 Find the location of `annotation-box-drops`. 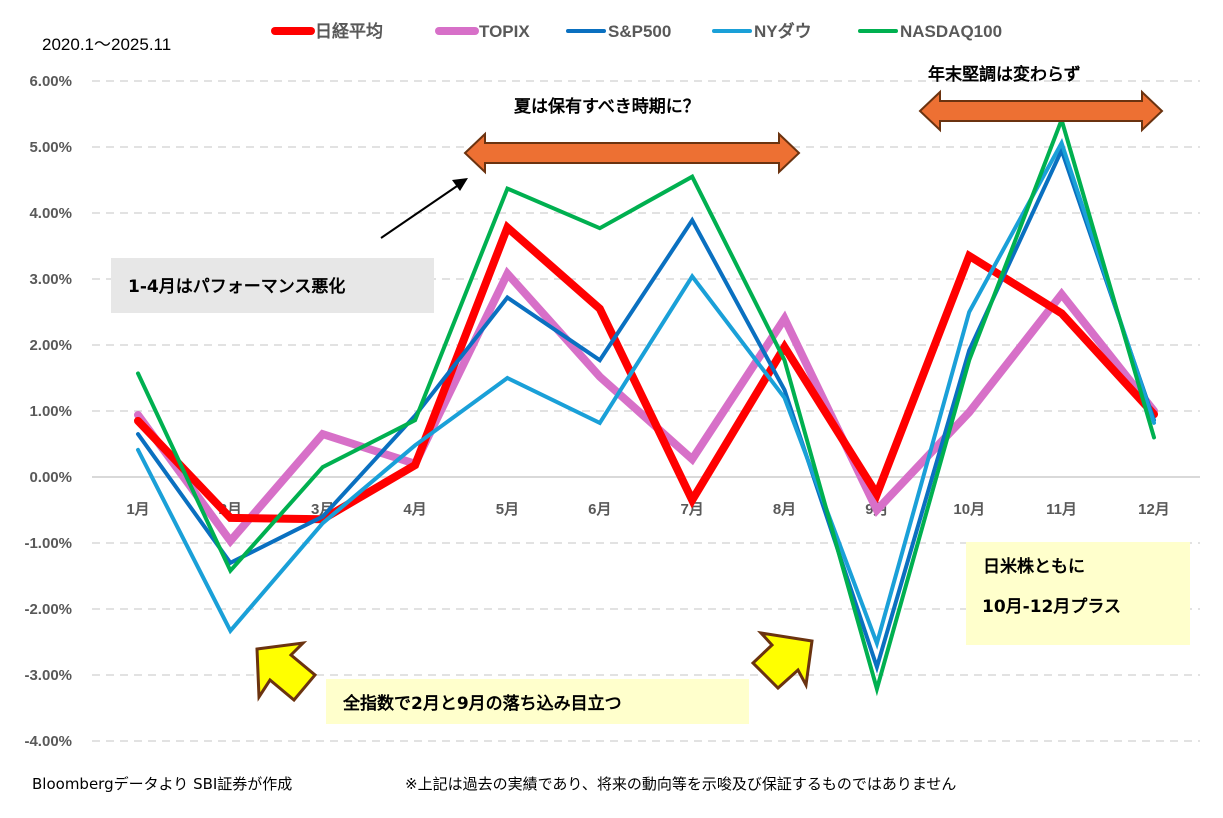

annotation-box-drops is located at coordinates (537, 701).